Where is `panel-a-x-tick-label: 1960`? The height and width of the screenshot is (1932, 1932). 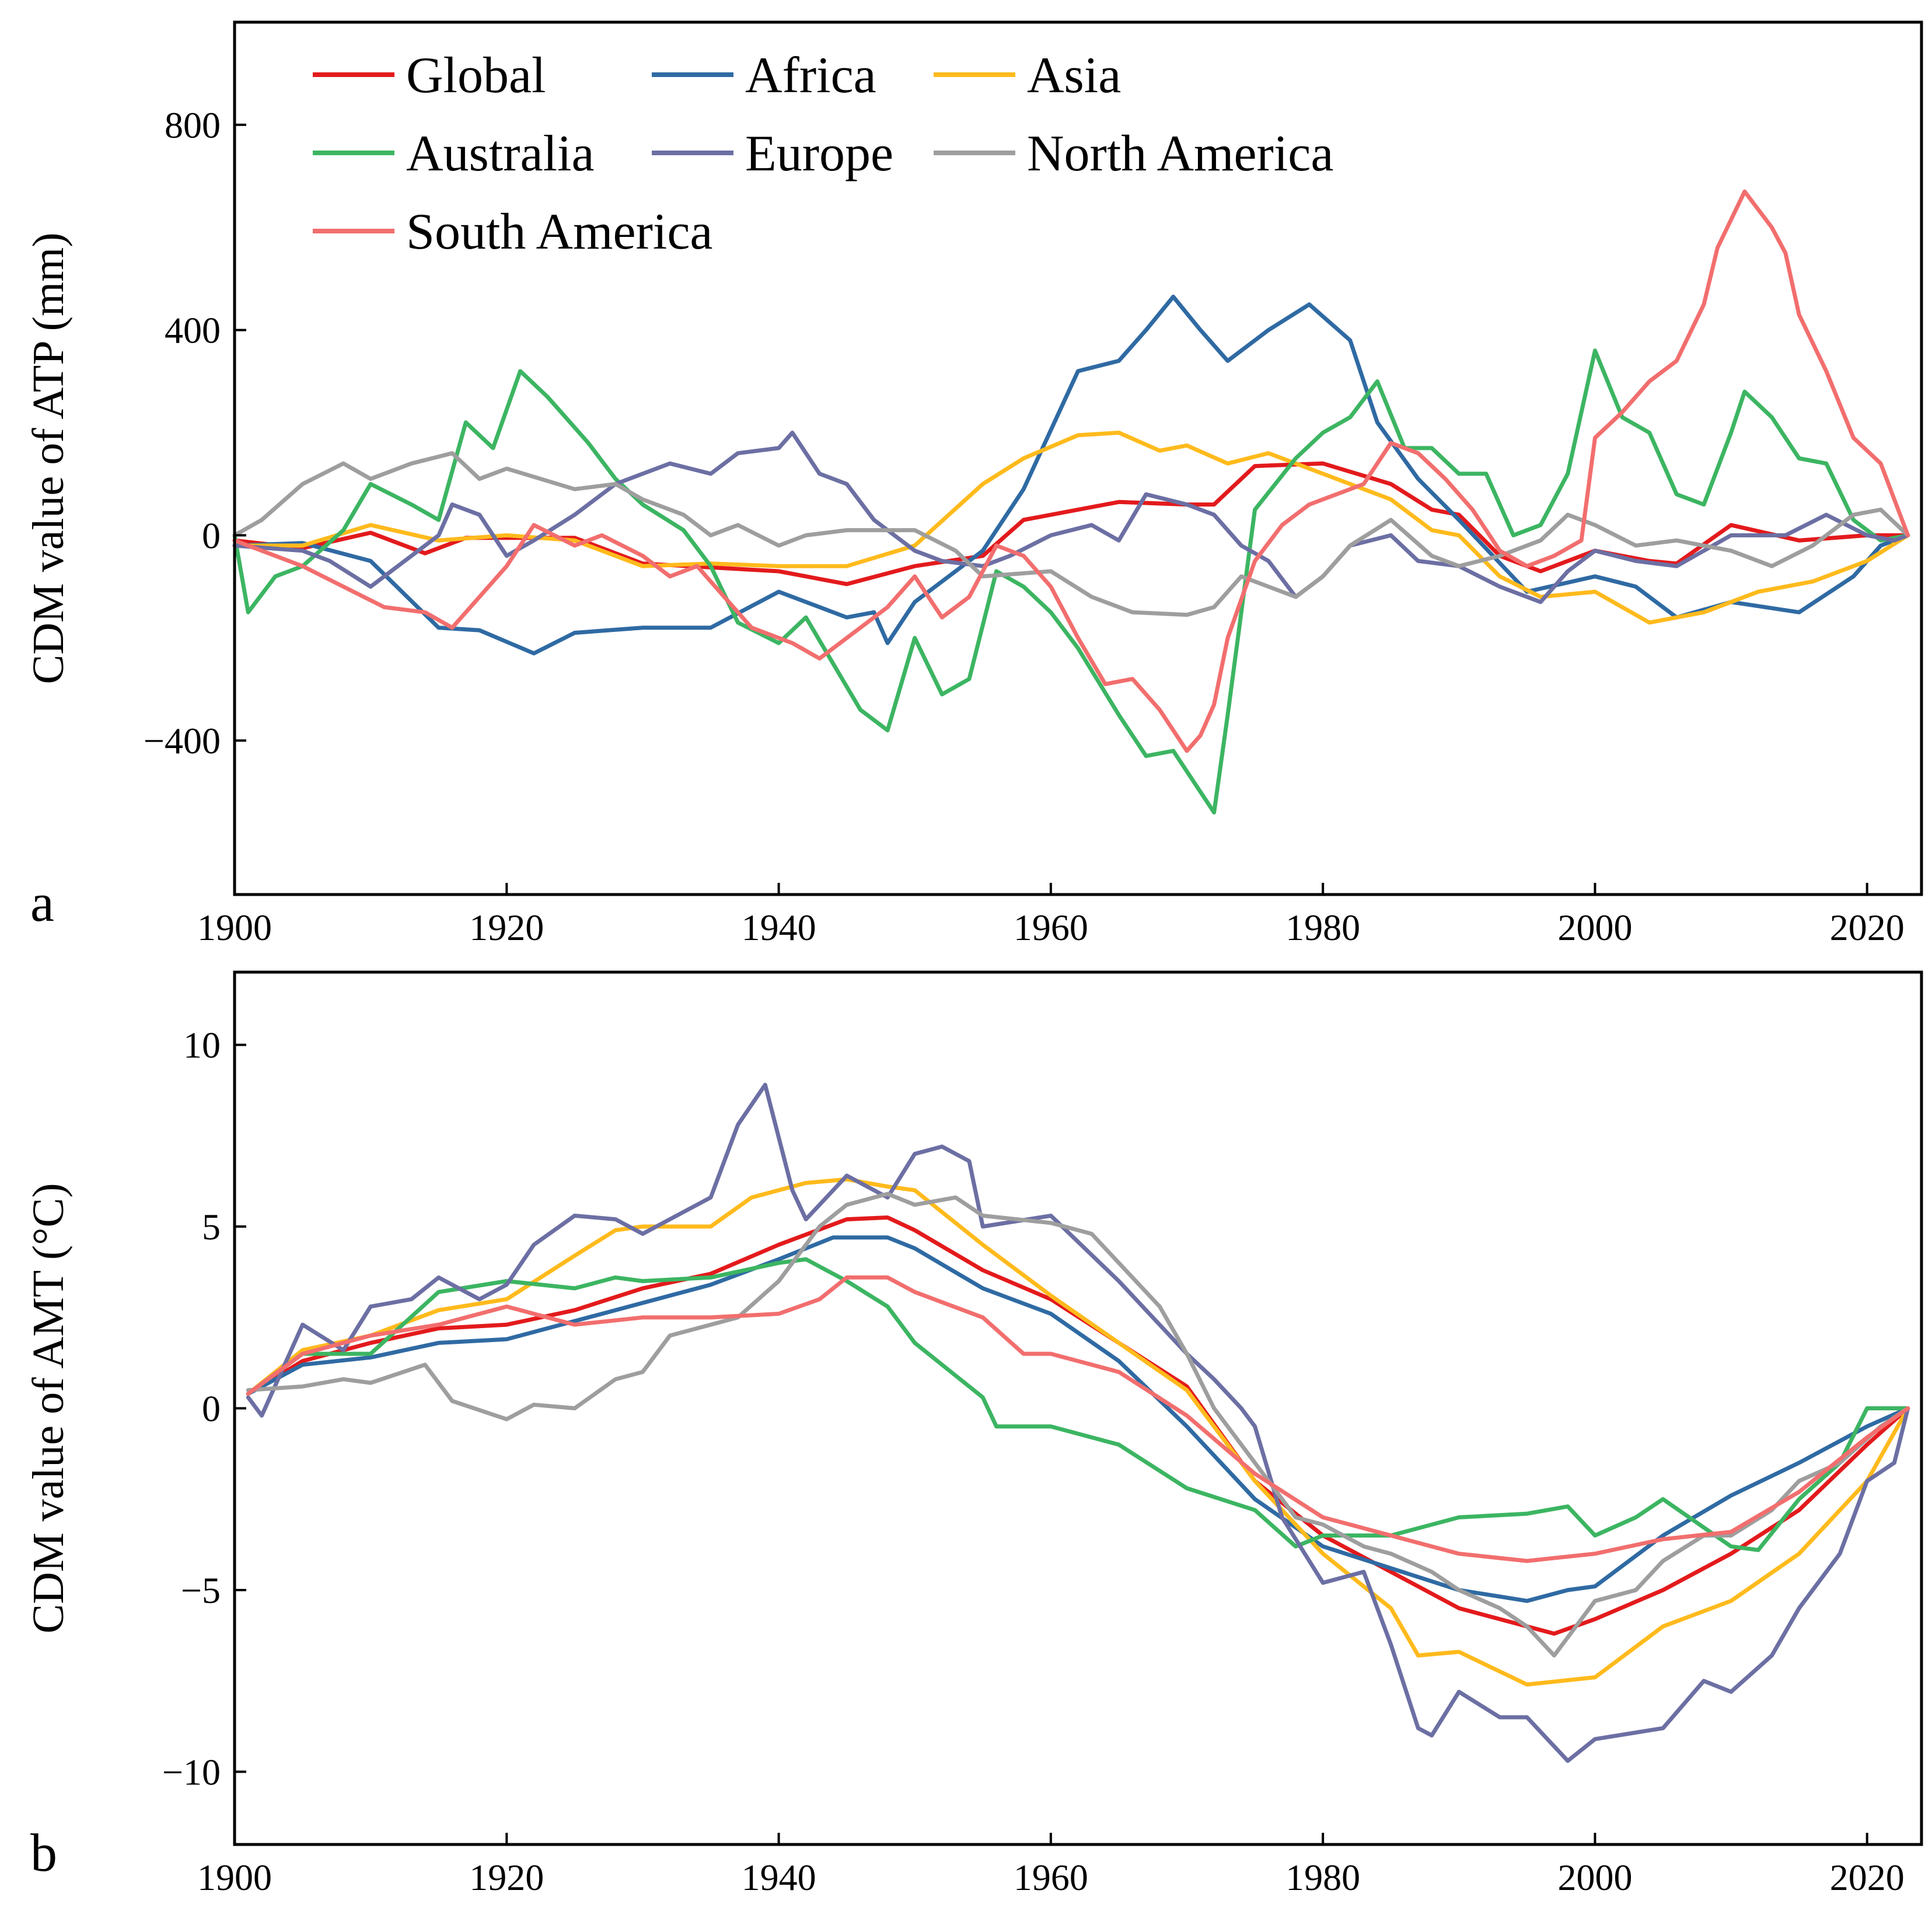
panel-a-x-tick-label: 1960 is located at coordinates (1051, 927).